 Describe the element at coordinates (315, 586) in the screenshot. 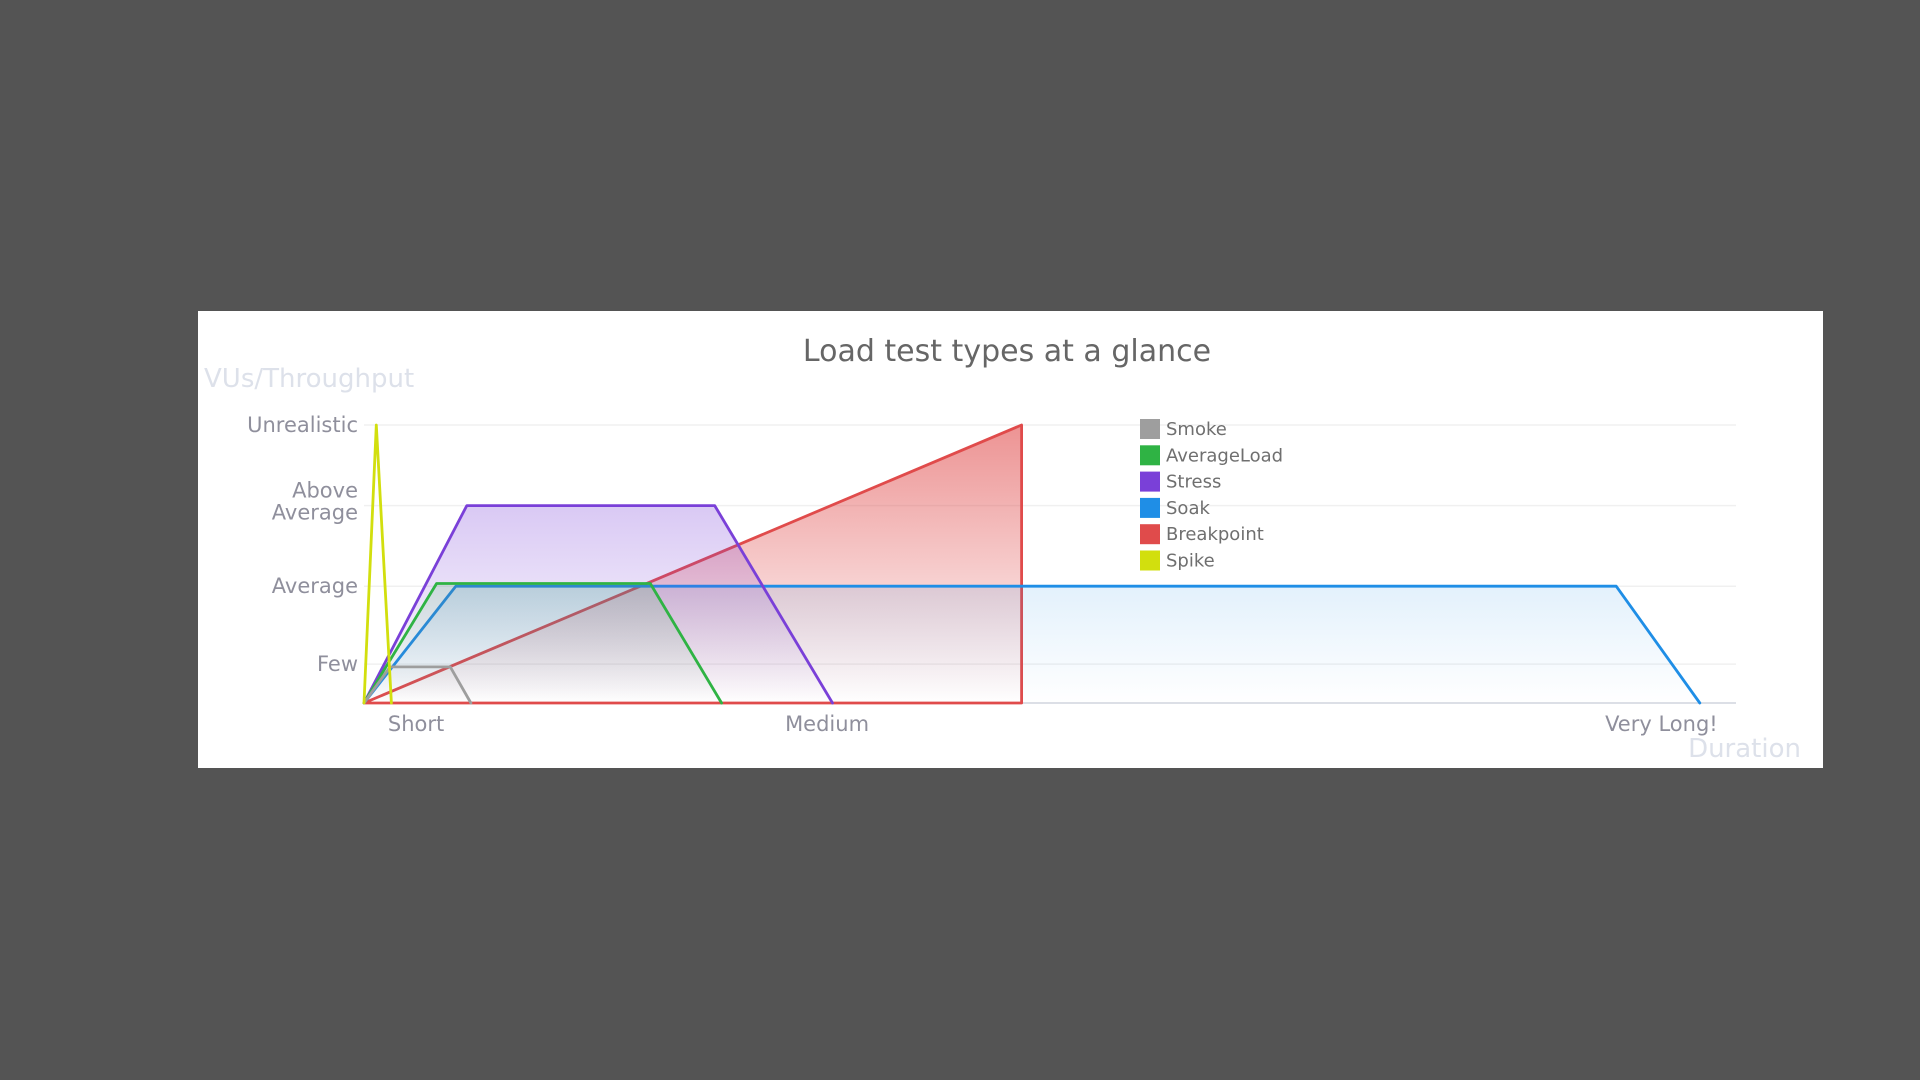

I see `y-tick-label-average: Average` at that location.